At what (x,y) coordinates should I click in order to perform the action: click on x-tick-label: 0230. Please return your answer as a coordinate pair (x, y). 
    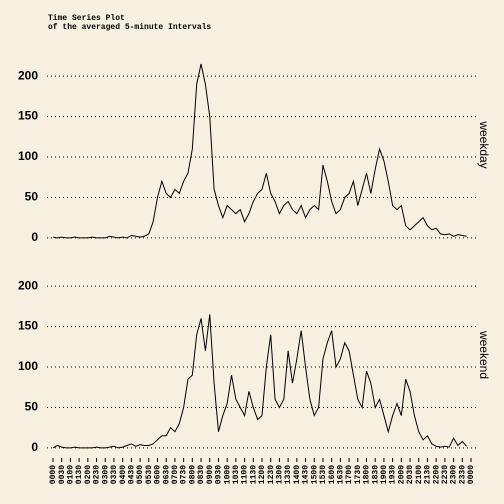
    Looking at the image, I should click on (97, 474).